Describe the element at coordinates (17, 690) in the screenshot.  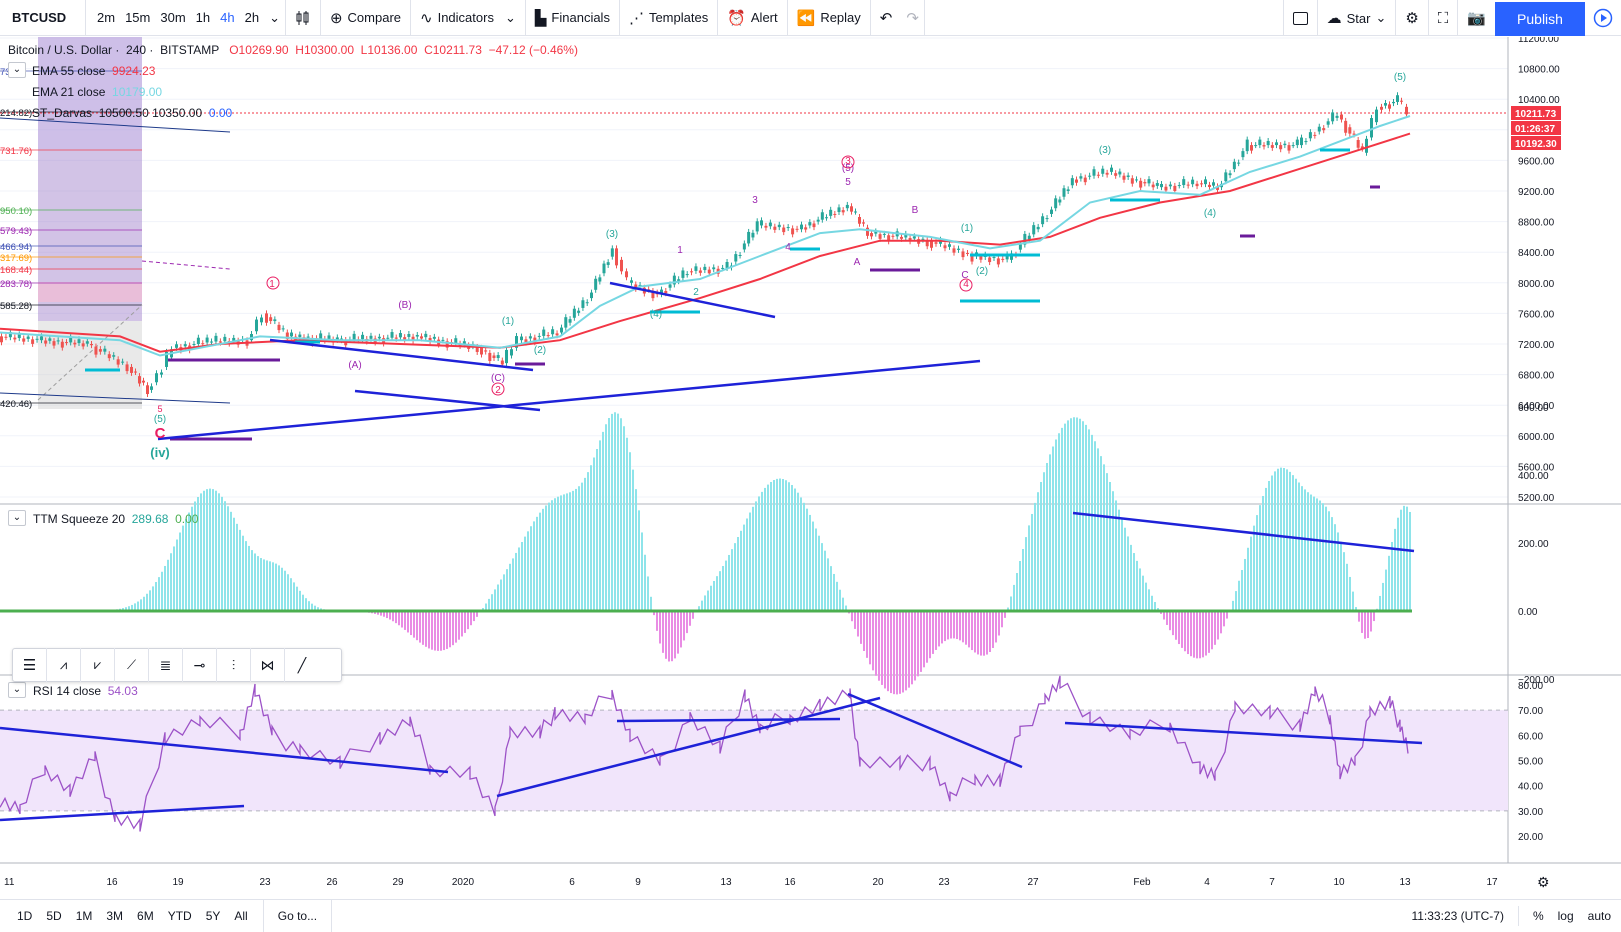
I see `collapse-rsi-button: ⌄` at that location.